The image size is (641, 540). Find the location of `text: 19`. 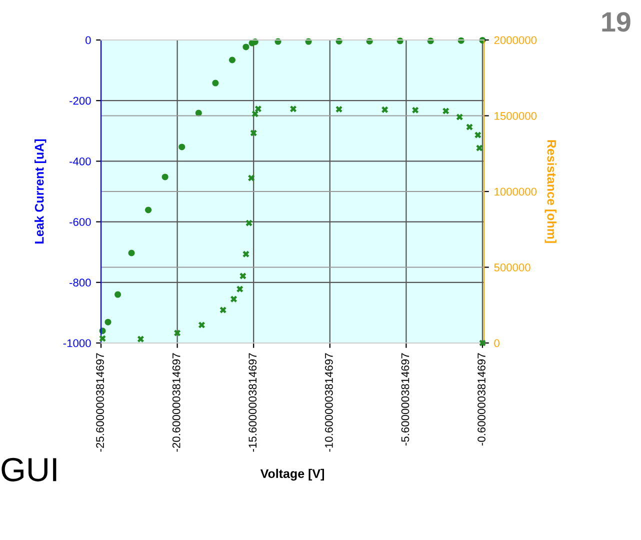

text: 19 is located at coordinates (616, 22).